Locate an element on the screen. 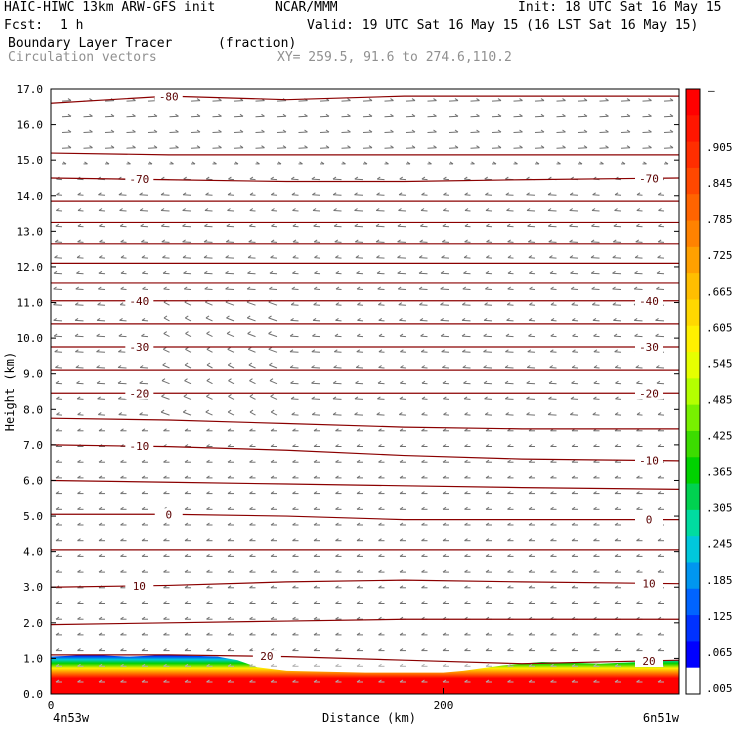 The image size is (740, 740). colorbar-swatch is located at coordinates (693, 392).